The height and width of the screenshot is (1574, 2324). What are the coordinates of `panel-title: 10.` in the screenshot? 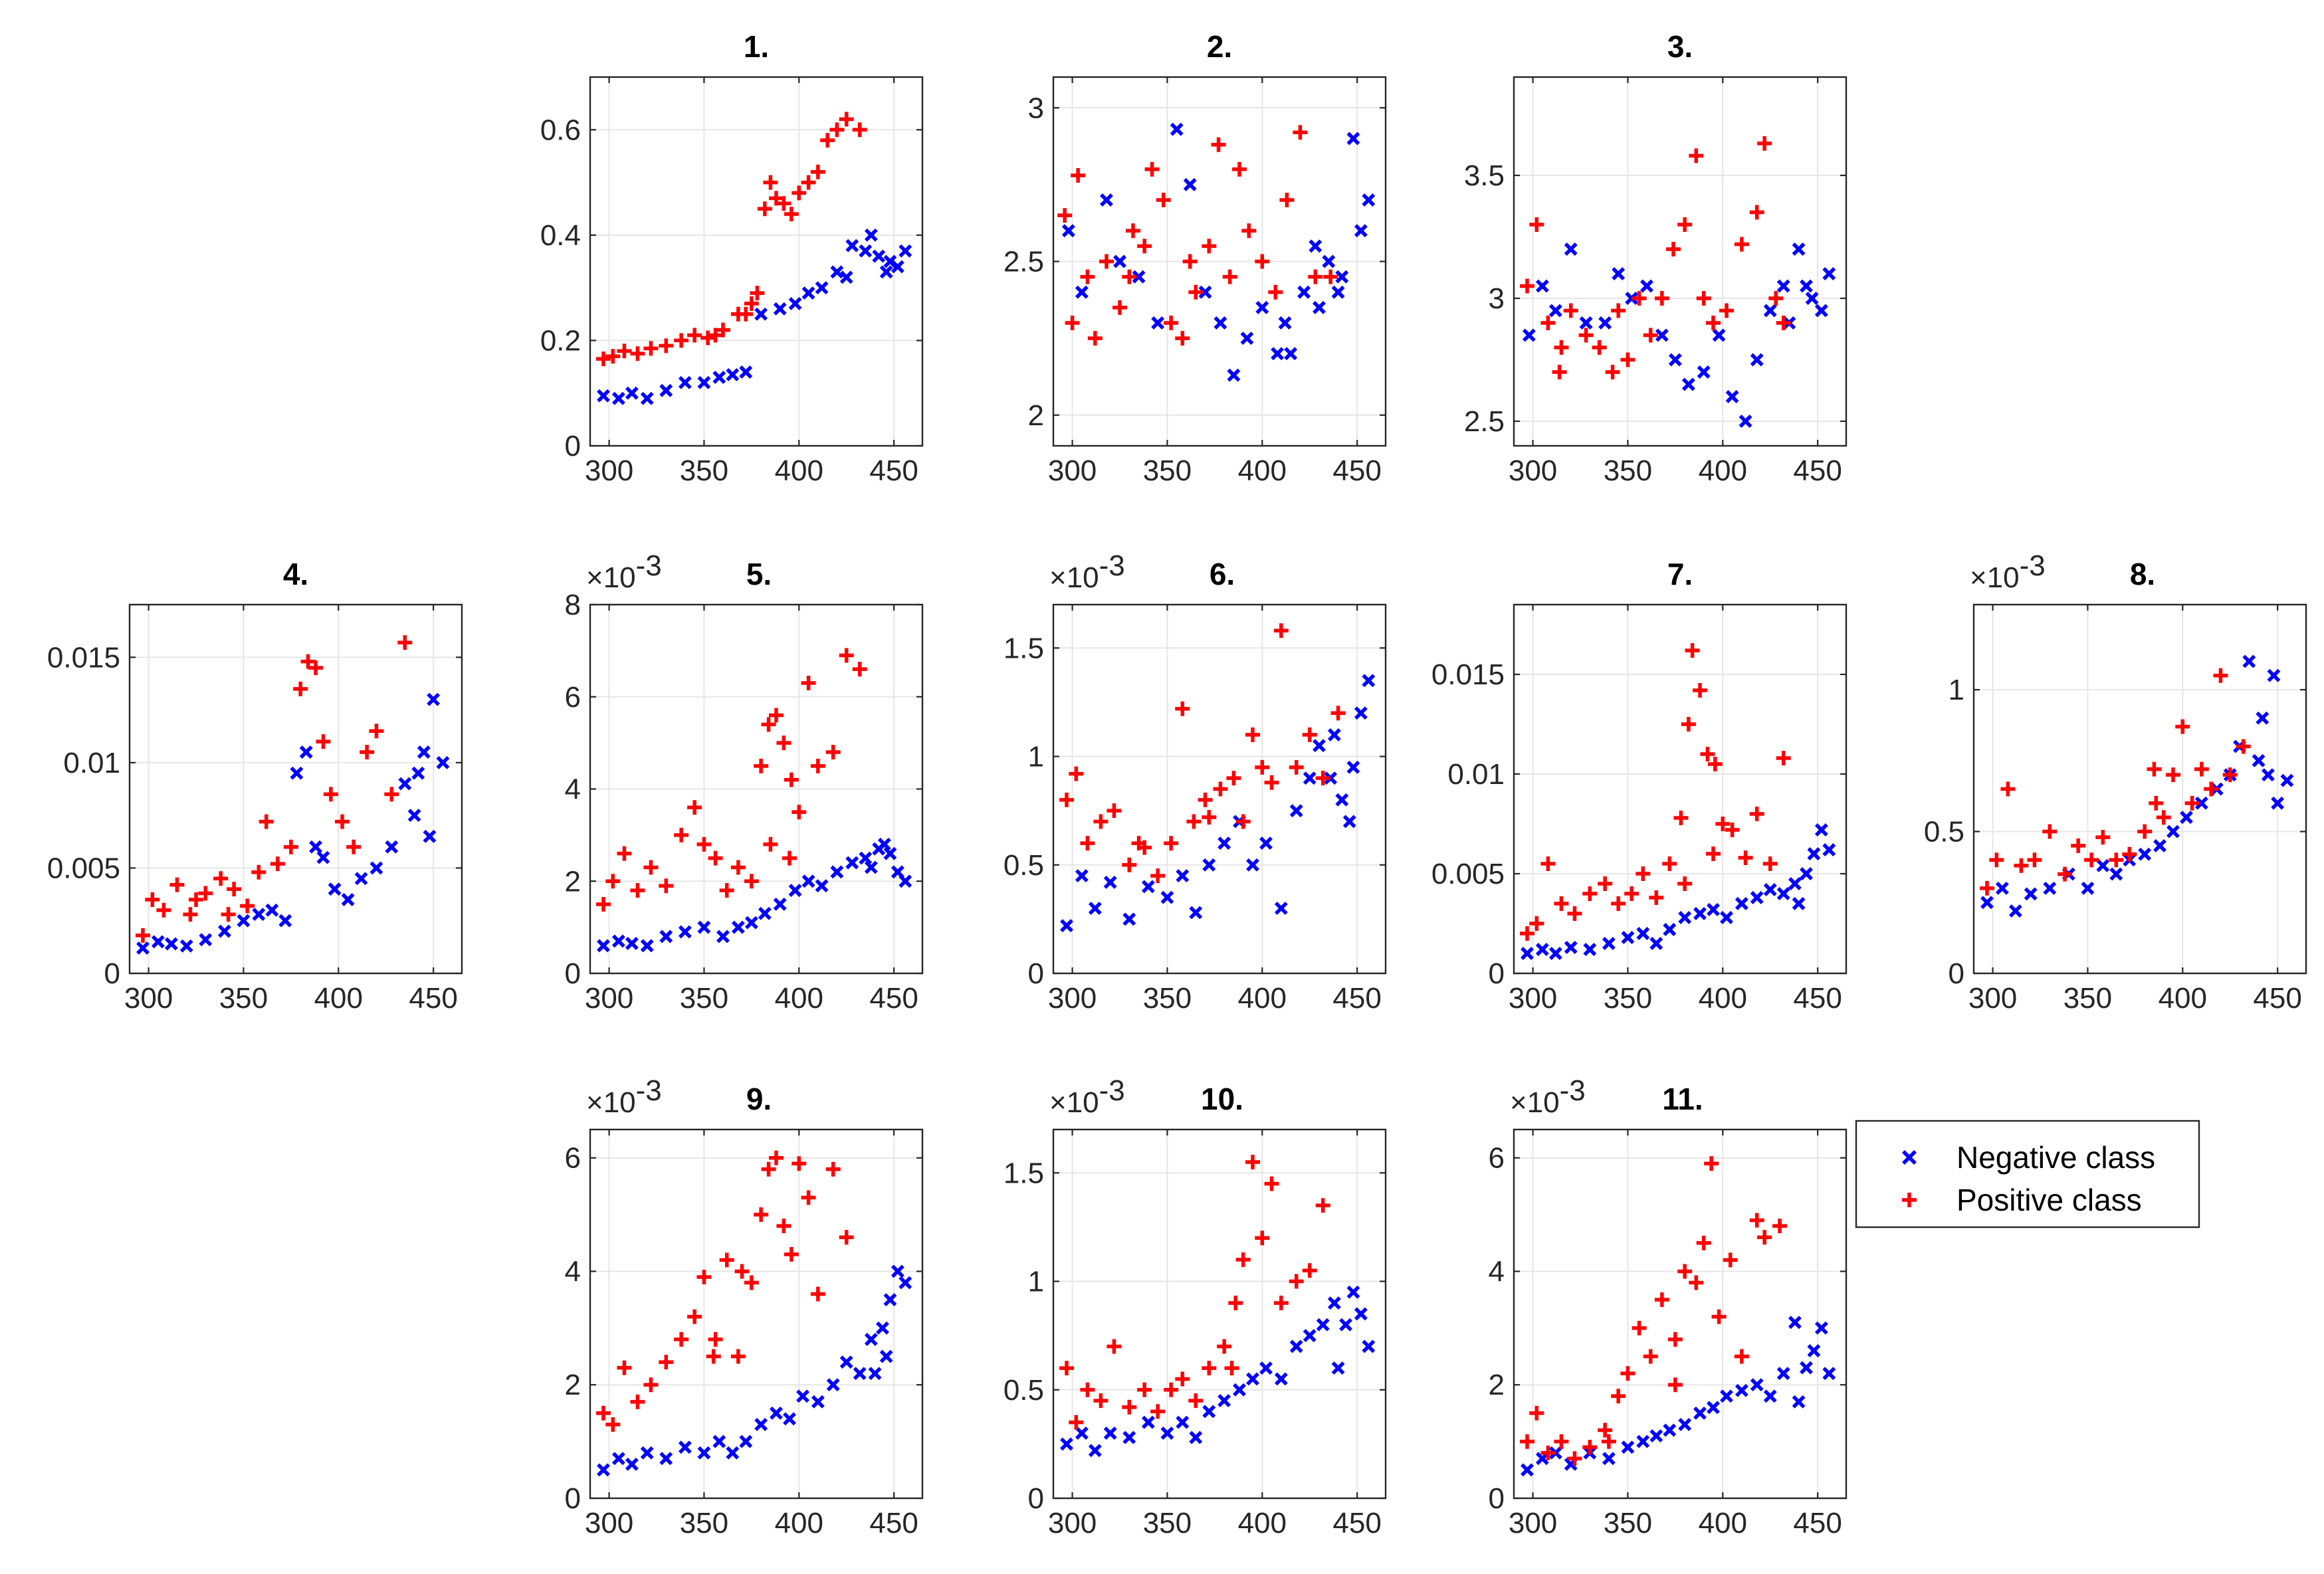 It's located at (1222, 1099).